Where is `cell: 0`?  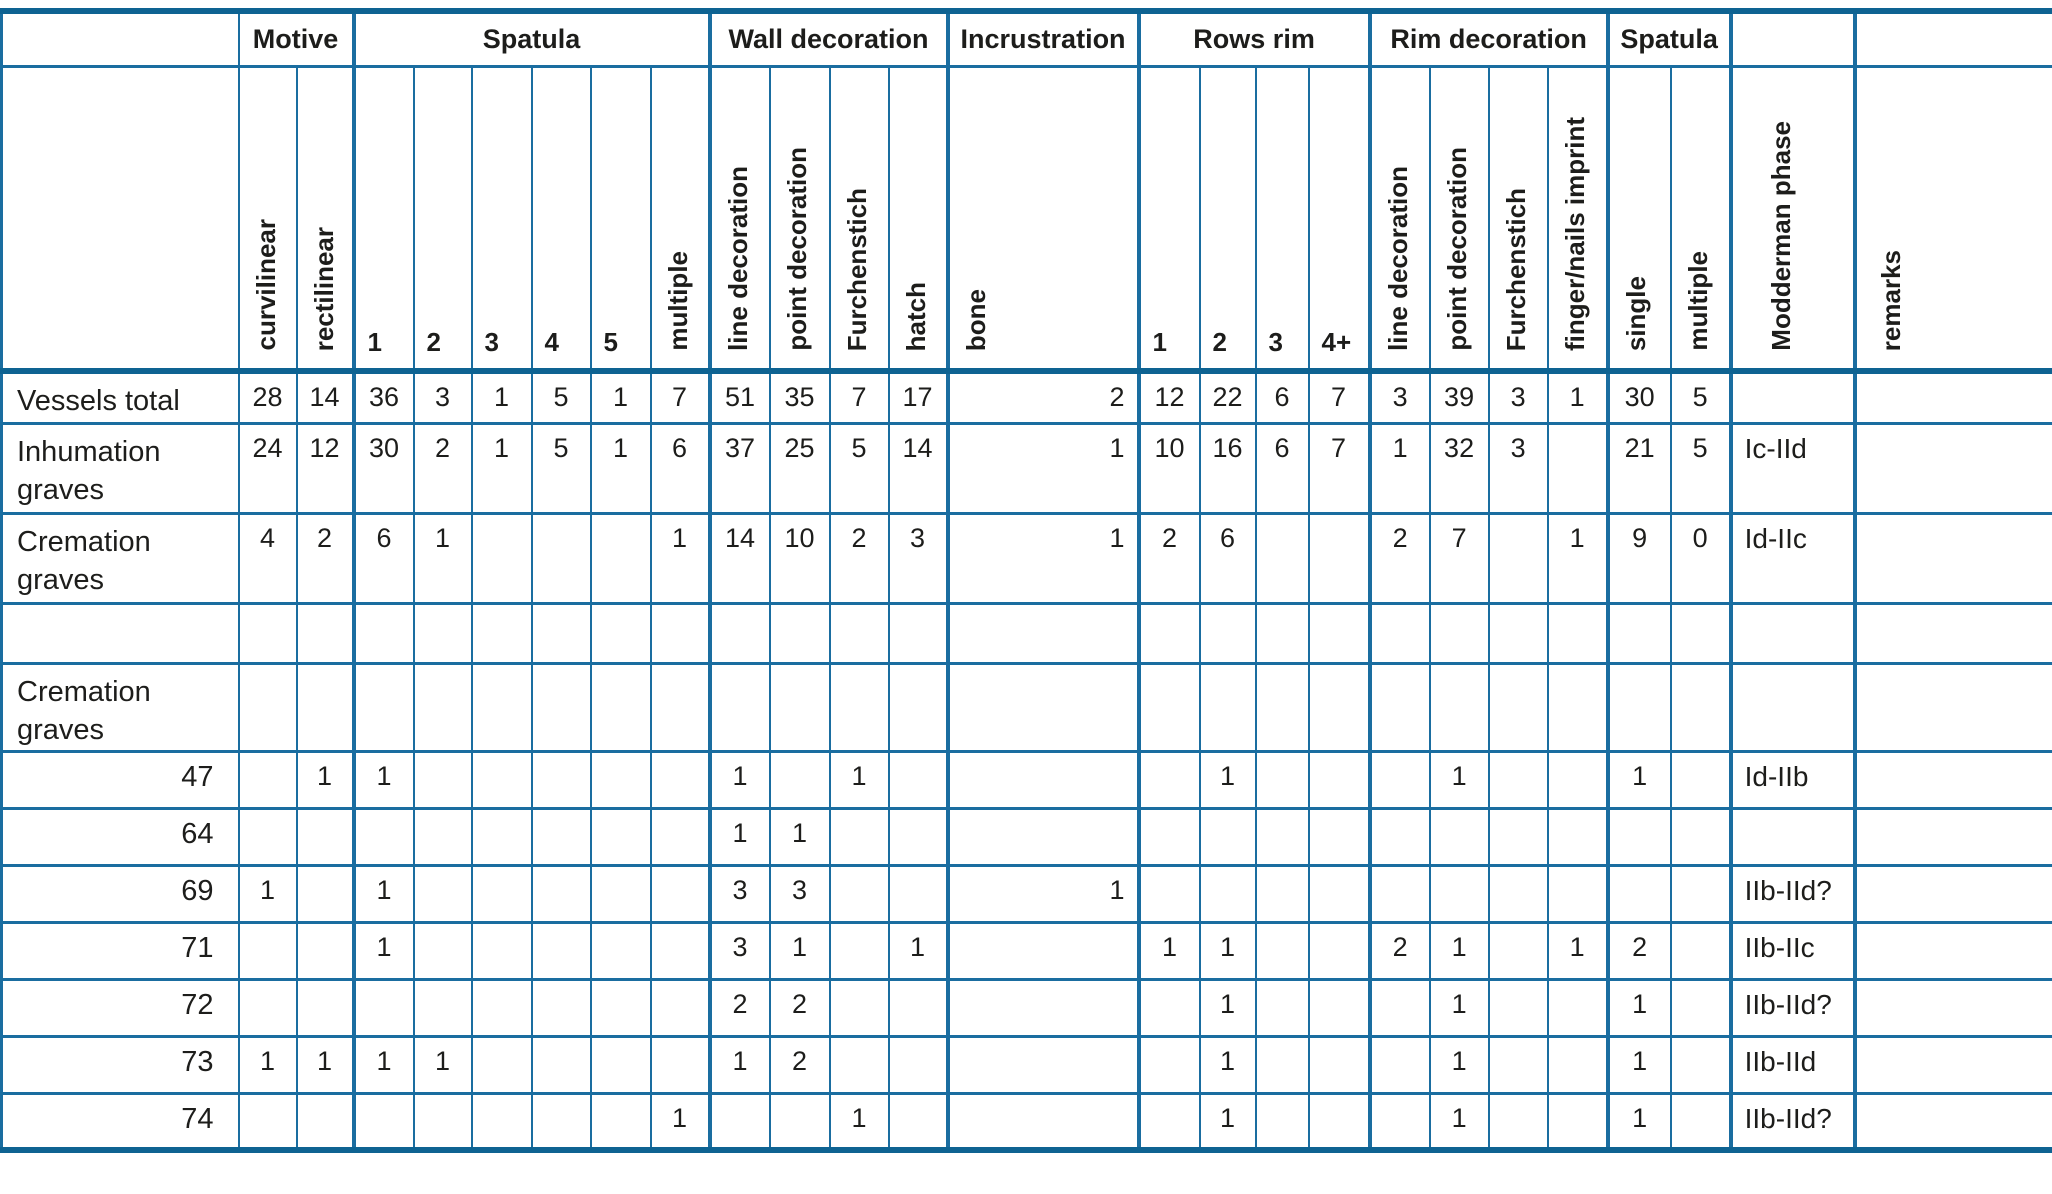
cell: 0 is located at coordinates (1700, 558).